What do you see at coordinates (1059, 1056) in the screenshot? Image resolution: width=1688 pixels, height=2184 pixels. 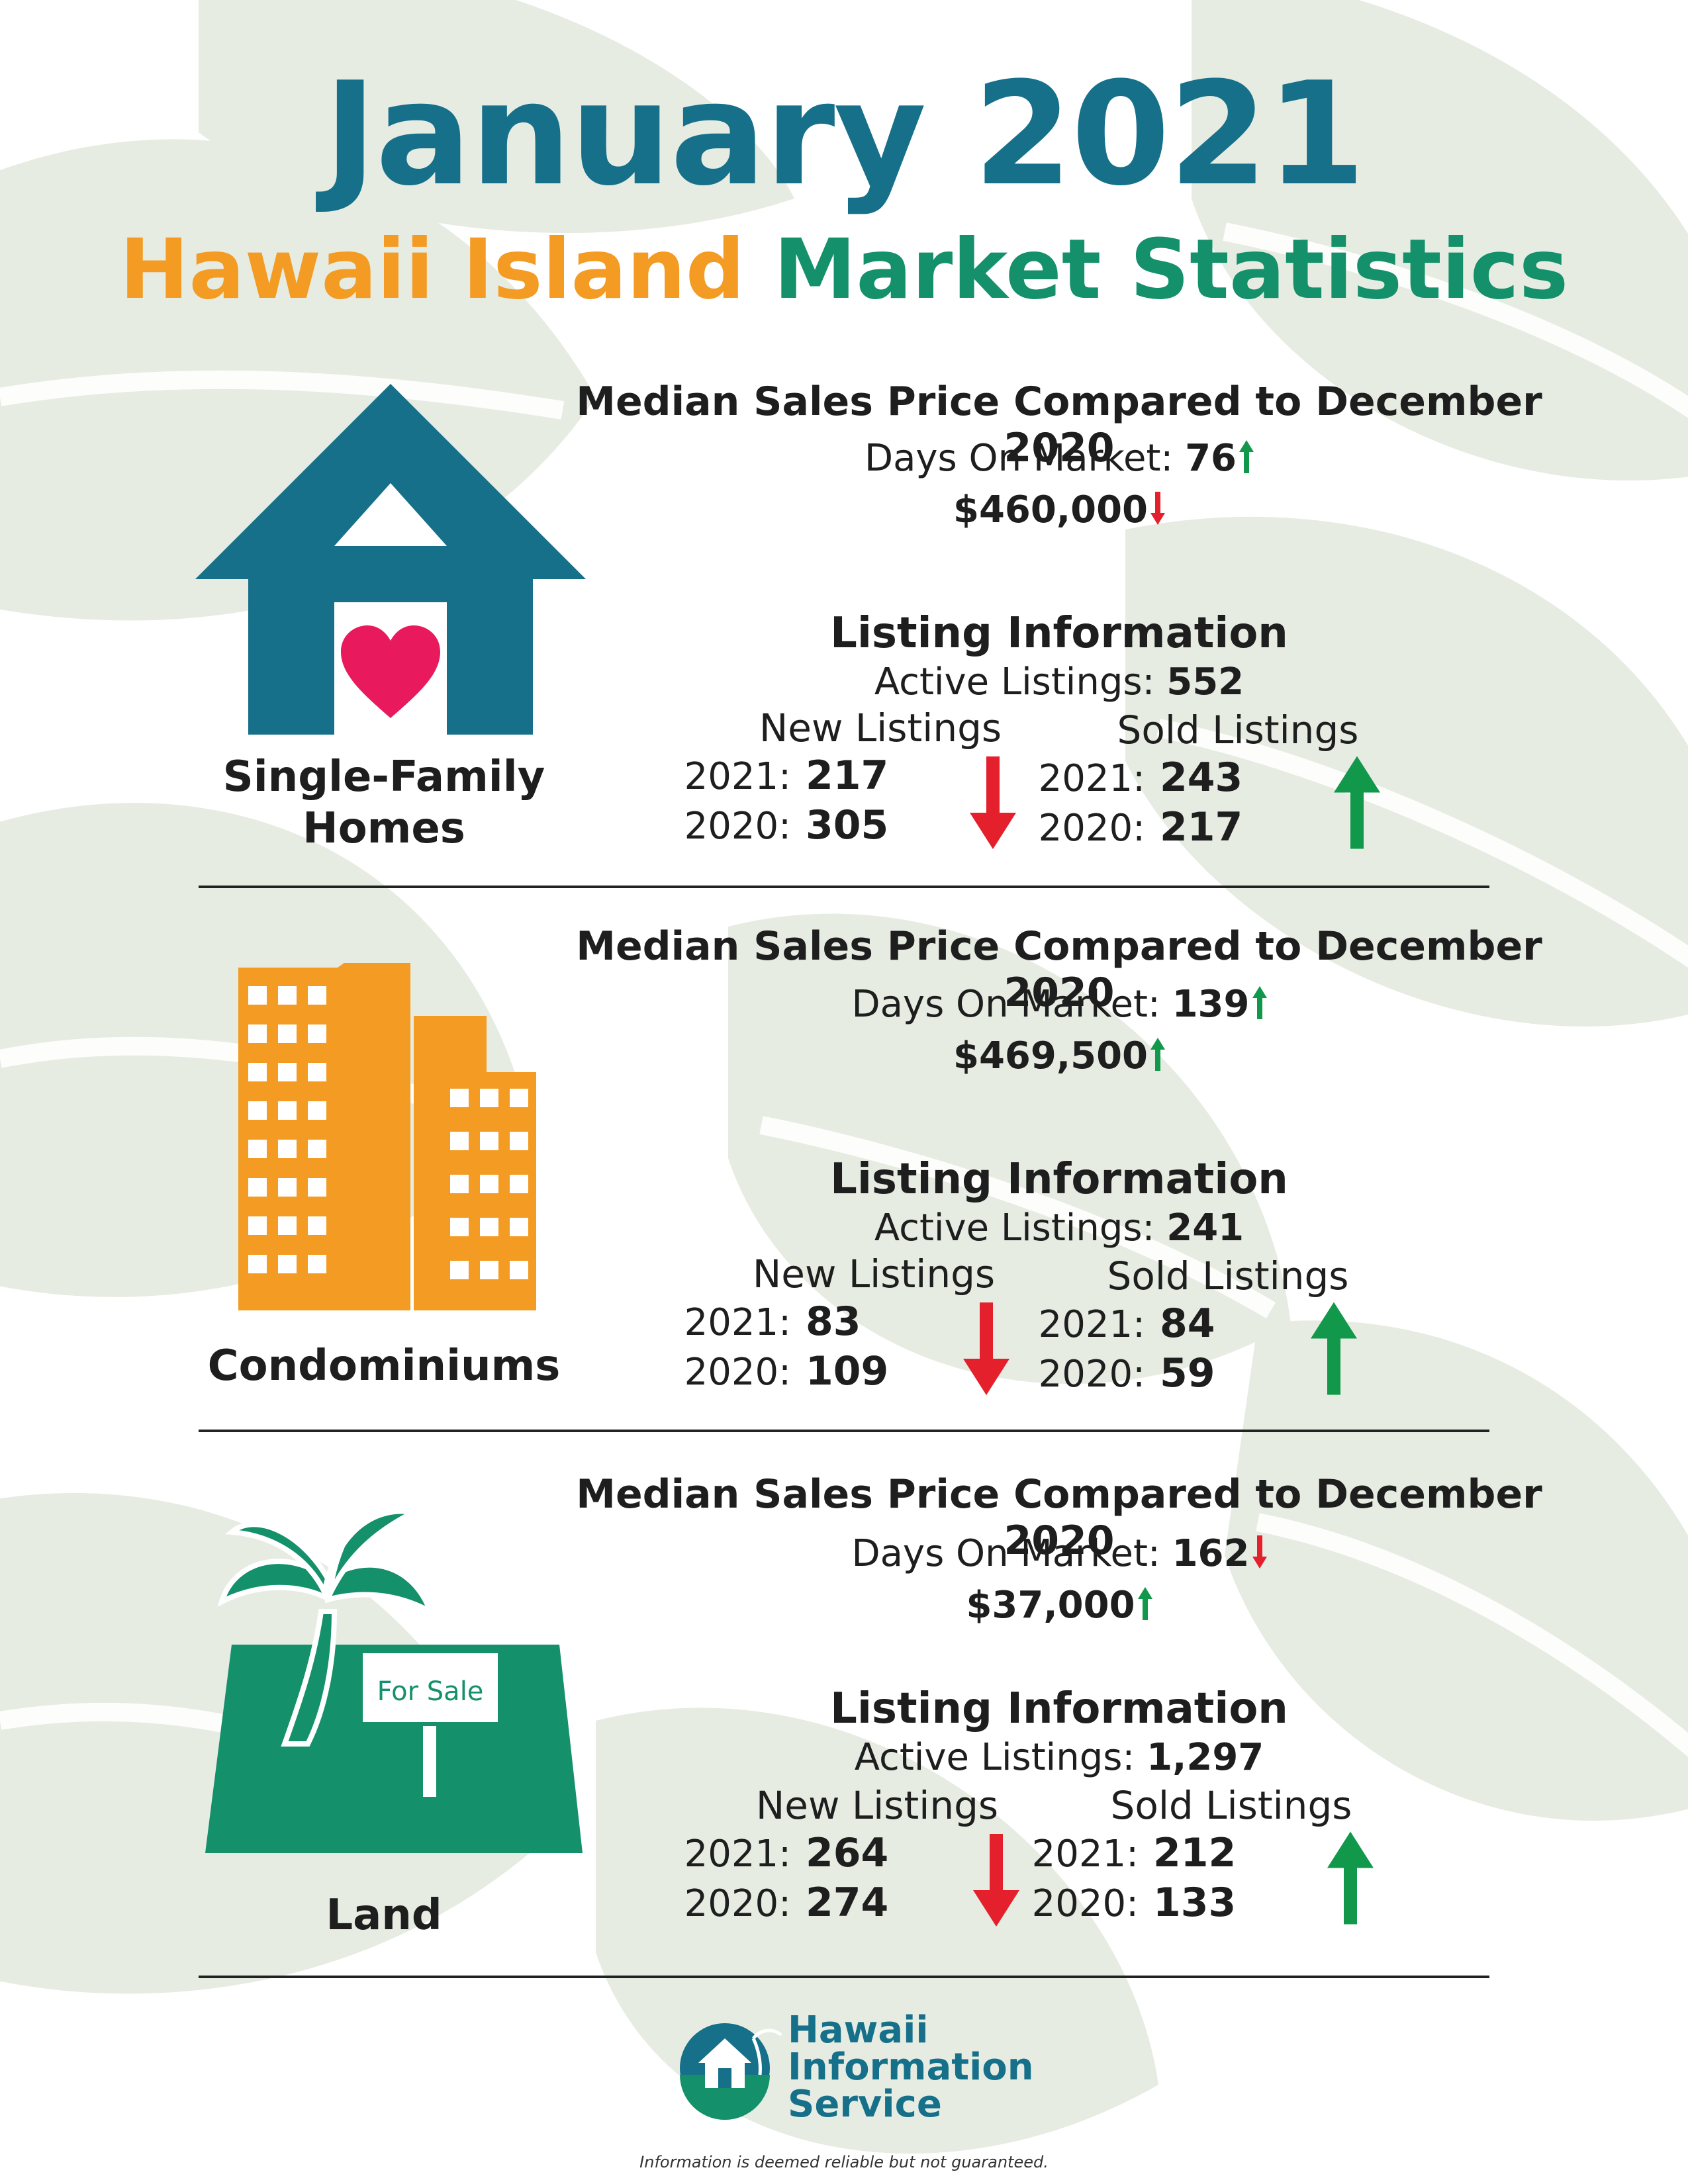 I see `median-price: $469,500` at bounding box center [1059, 1056].